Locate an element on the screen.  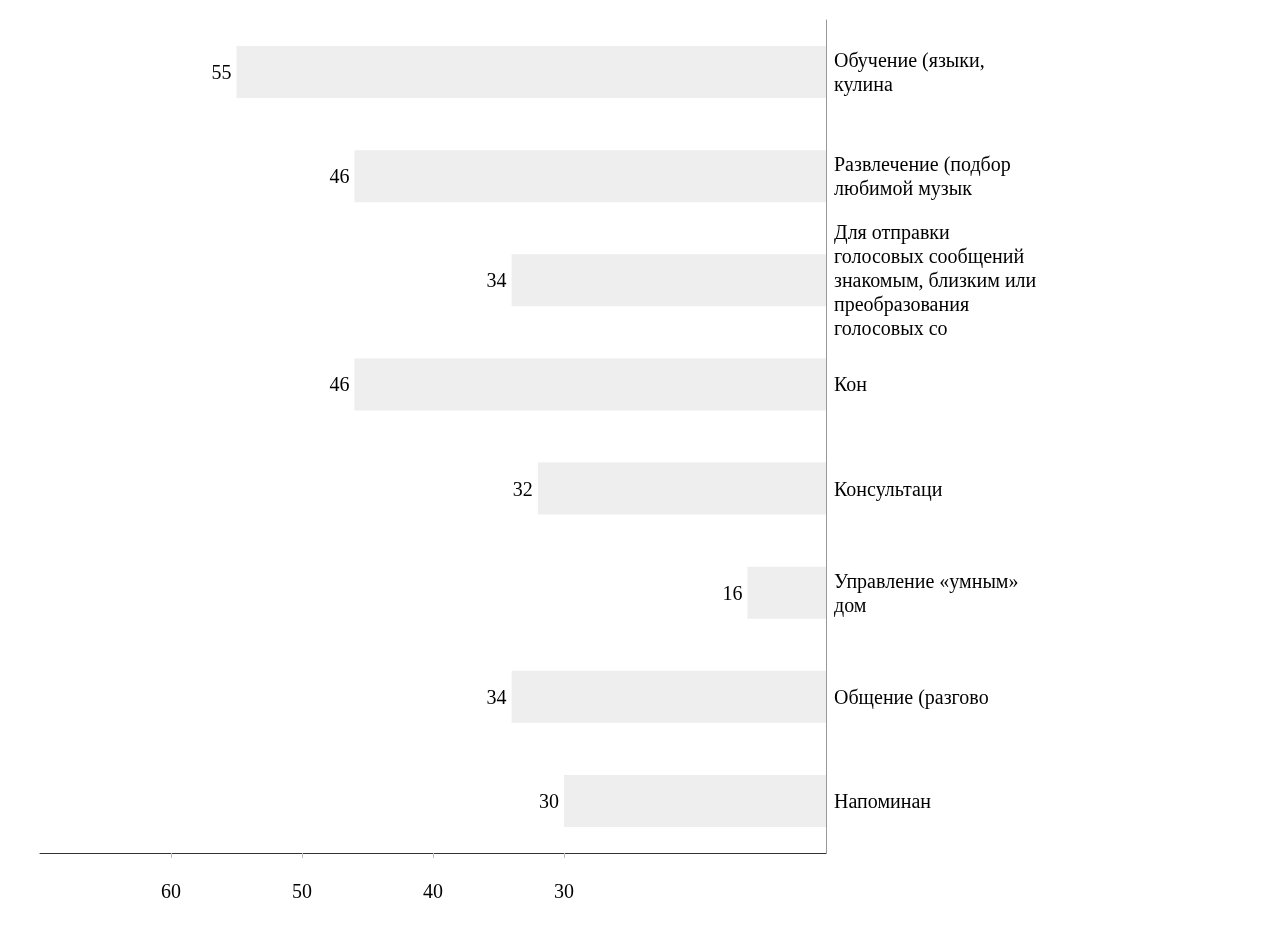
y-tick-label: Консультаци is located at coordinates (888, 489).